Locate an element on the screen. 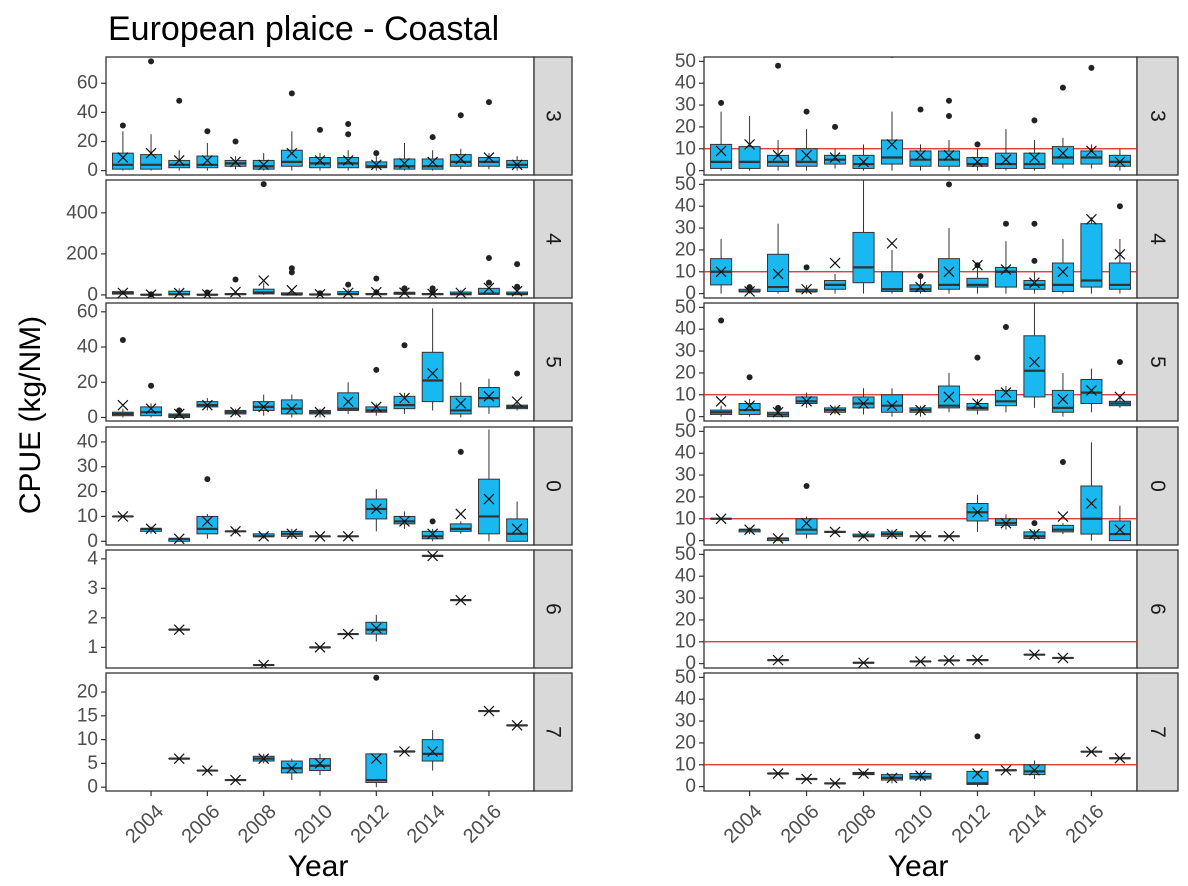 This screenshot has width=1188, height=886. box-layer is located at coordinates (320, 364).